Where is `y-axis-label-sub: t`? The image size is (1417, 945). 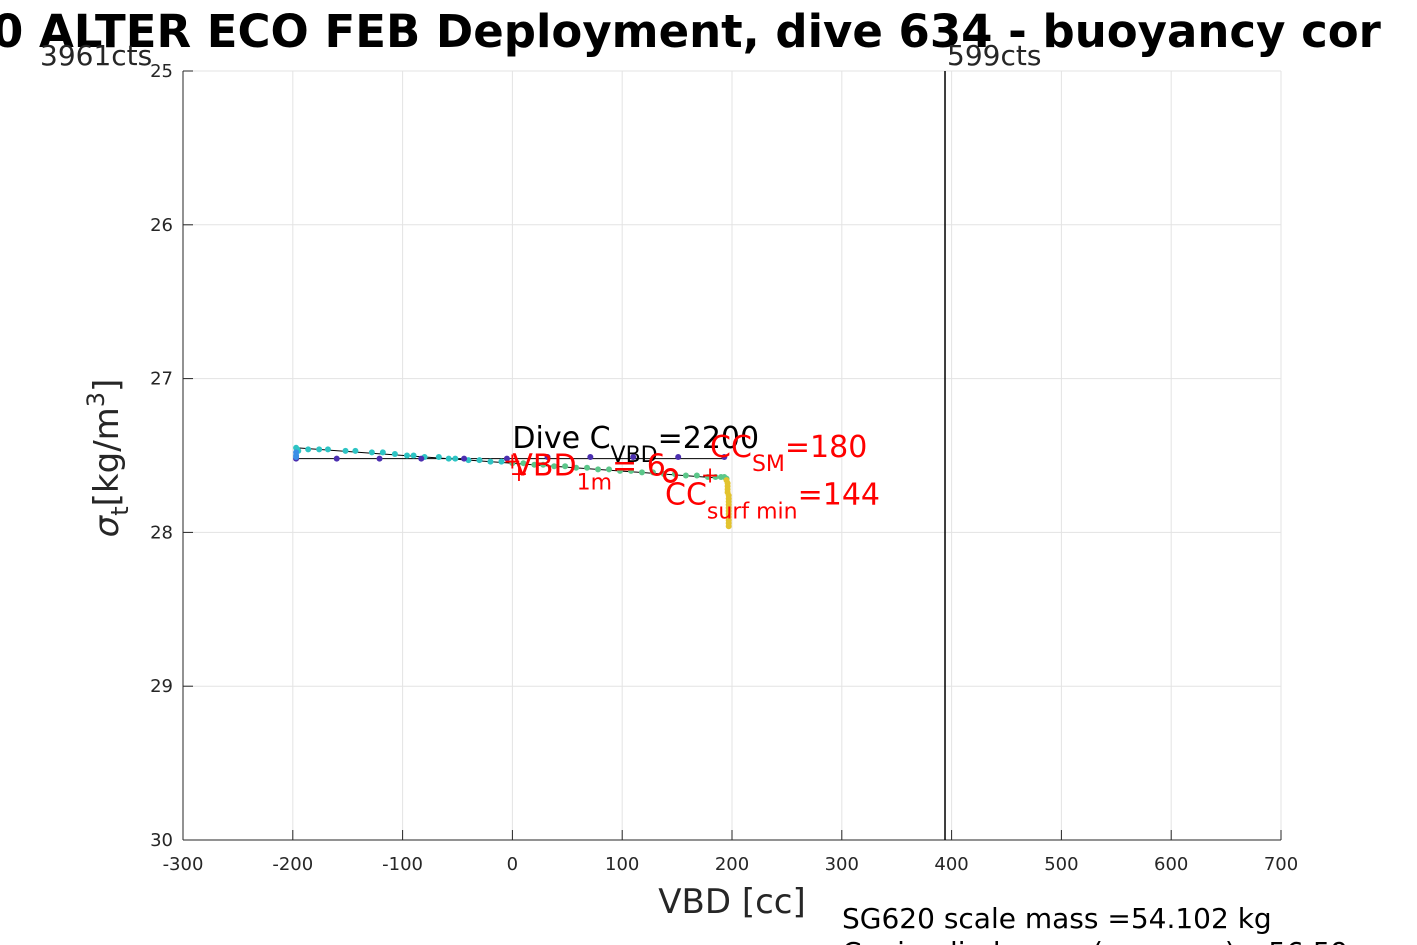
y-axis-label-sub: t is located at coordinates (120, 510).